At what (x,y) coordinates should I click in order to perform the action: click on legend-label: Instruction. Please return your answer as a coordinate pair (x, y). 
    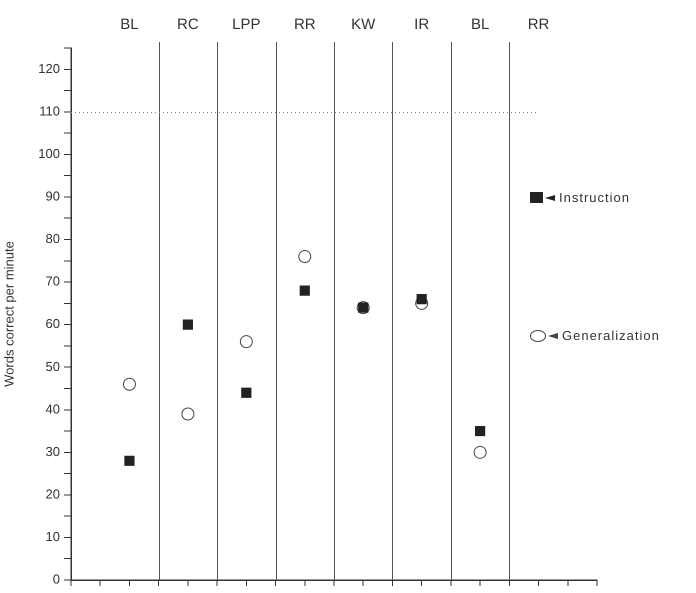
    Looking at the image, I should click on (594, 197).